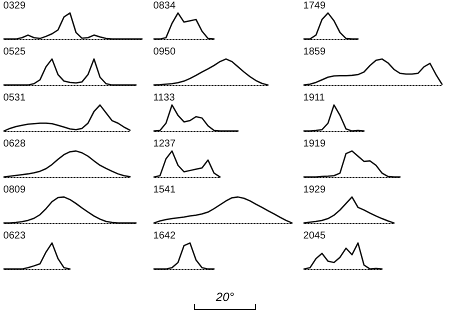  Describe the element at coordinates (164, 6) in the screenshot. I see `chart-title: 0834` at that location.